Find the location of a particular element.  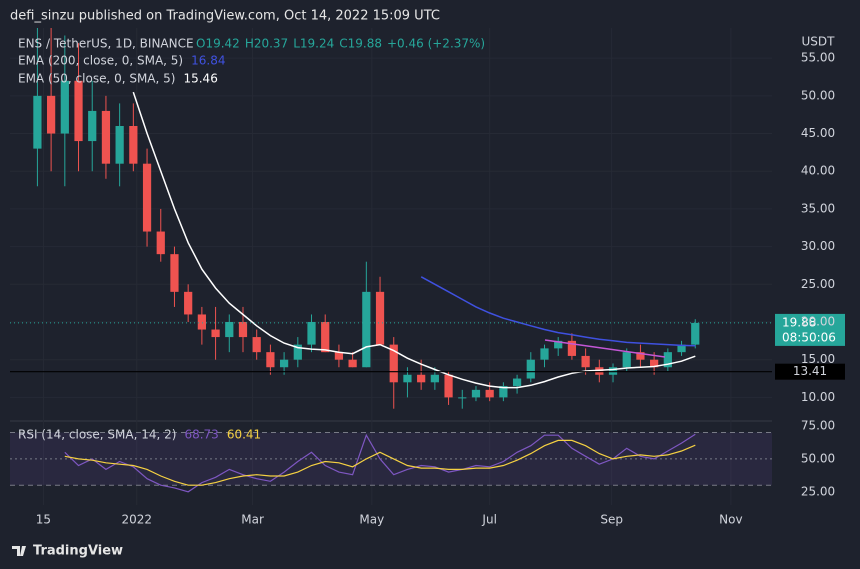

legend-value: 16.84 is located at coordinates (208, 61).